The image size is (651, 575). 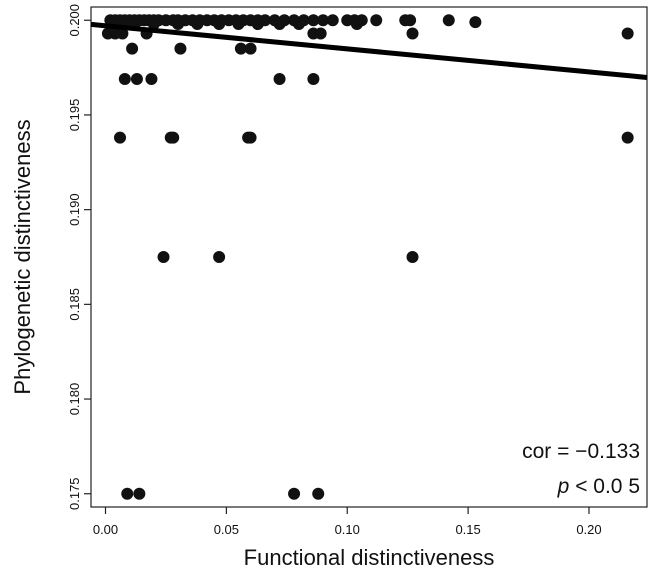 I want to click on y-tick-label: 0.180, so click(x=74, y=399).